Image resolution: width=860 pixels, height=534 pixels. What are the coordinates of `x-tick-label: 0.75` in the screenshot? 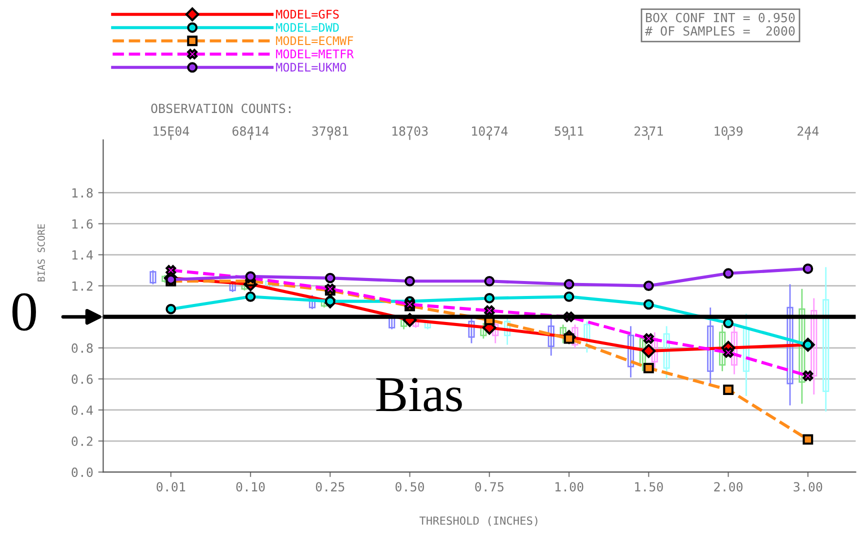 It's located at (489, 487).